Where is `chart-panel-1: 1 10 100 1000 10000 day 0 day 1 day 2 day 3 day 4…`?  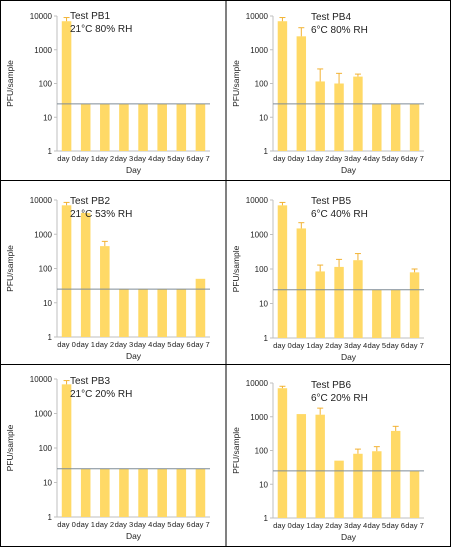 chart-panel-1: 1 10 100 1000 10000 day 0 day 1 day 2 day 3 day 4… is located at coordinates (107, 93).